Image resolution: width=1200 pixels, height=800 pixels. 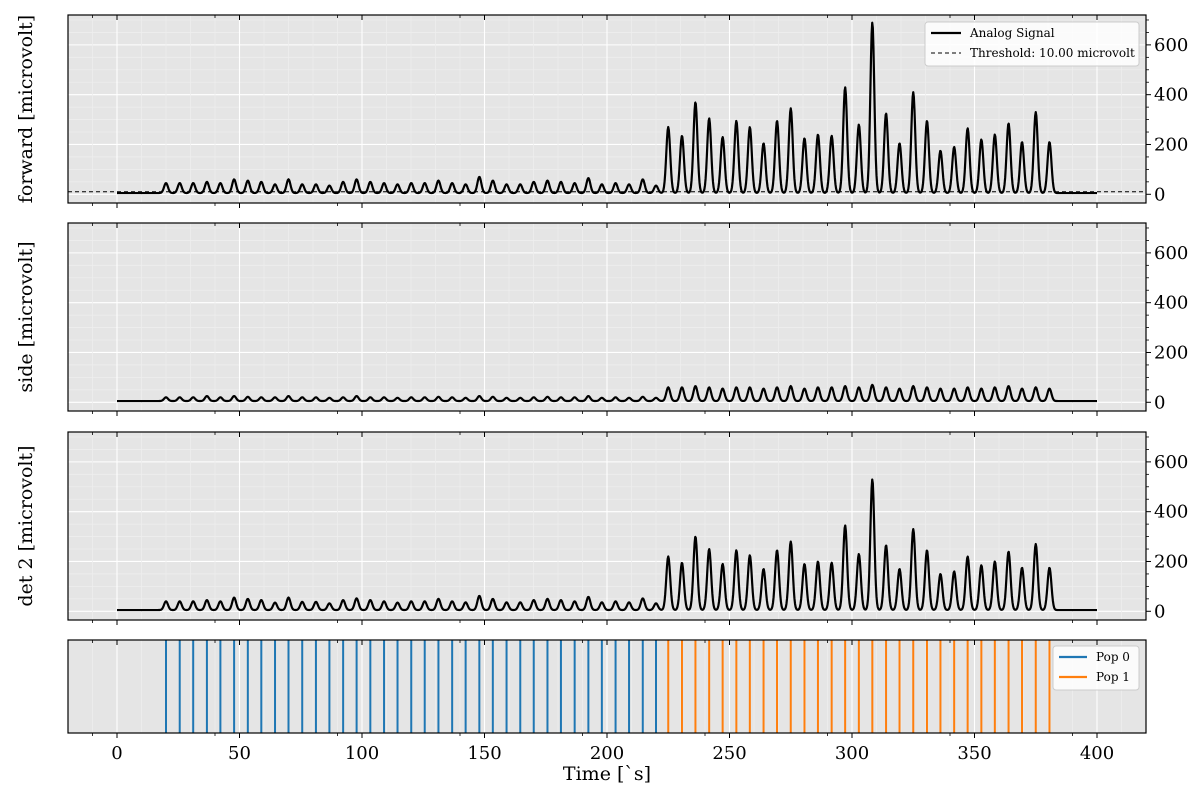 I want to click on legend-entry: Pop 1, so click(x=1113, y=677).